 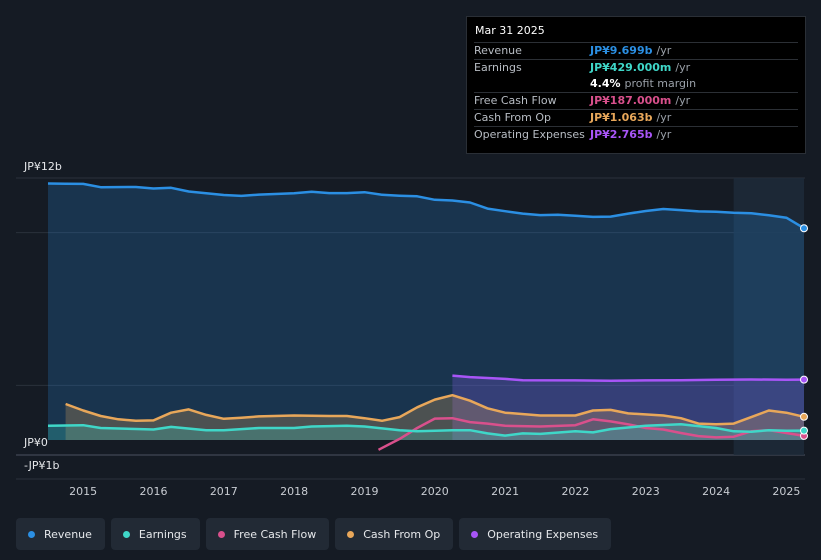 I want to click on x-tick-label: 2015, so click(x=83, y=491).